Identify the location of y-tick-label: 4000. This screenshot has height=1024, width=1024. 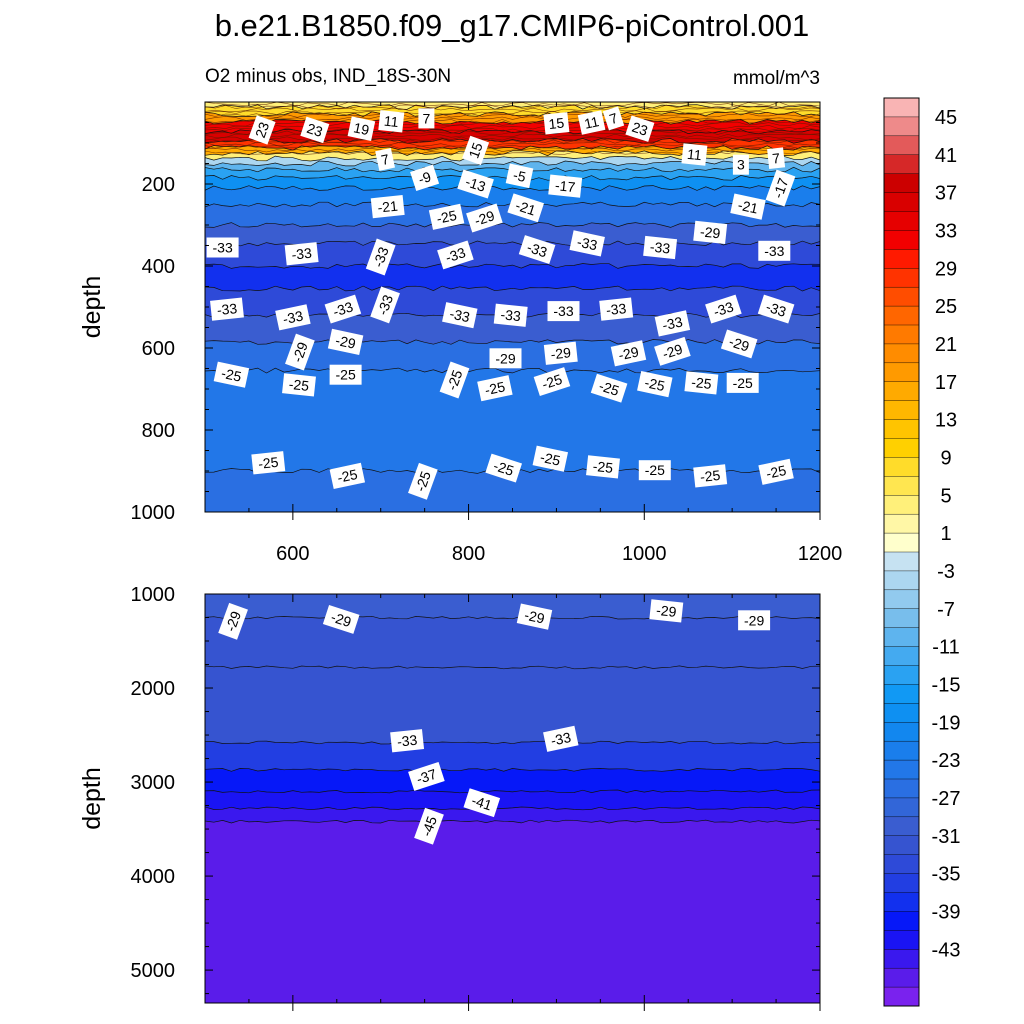
(153, 877).